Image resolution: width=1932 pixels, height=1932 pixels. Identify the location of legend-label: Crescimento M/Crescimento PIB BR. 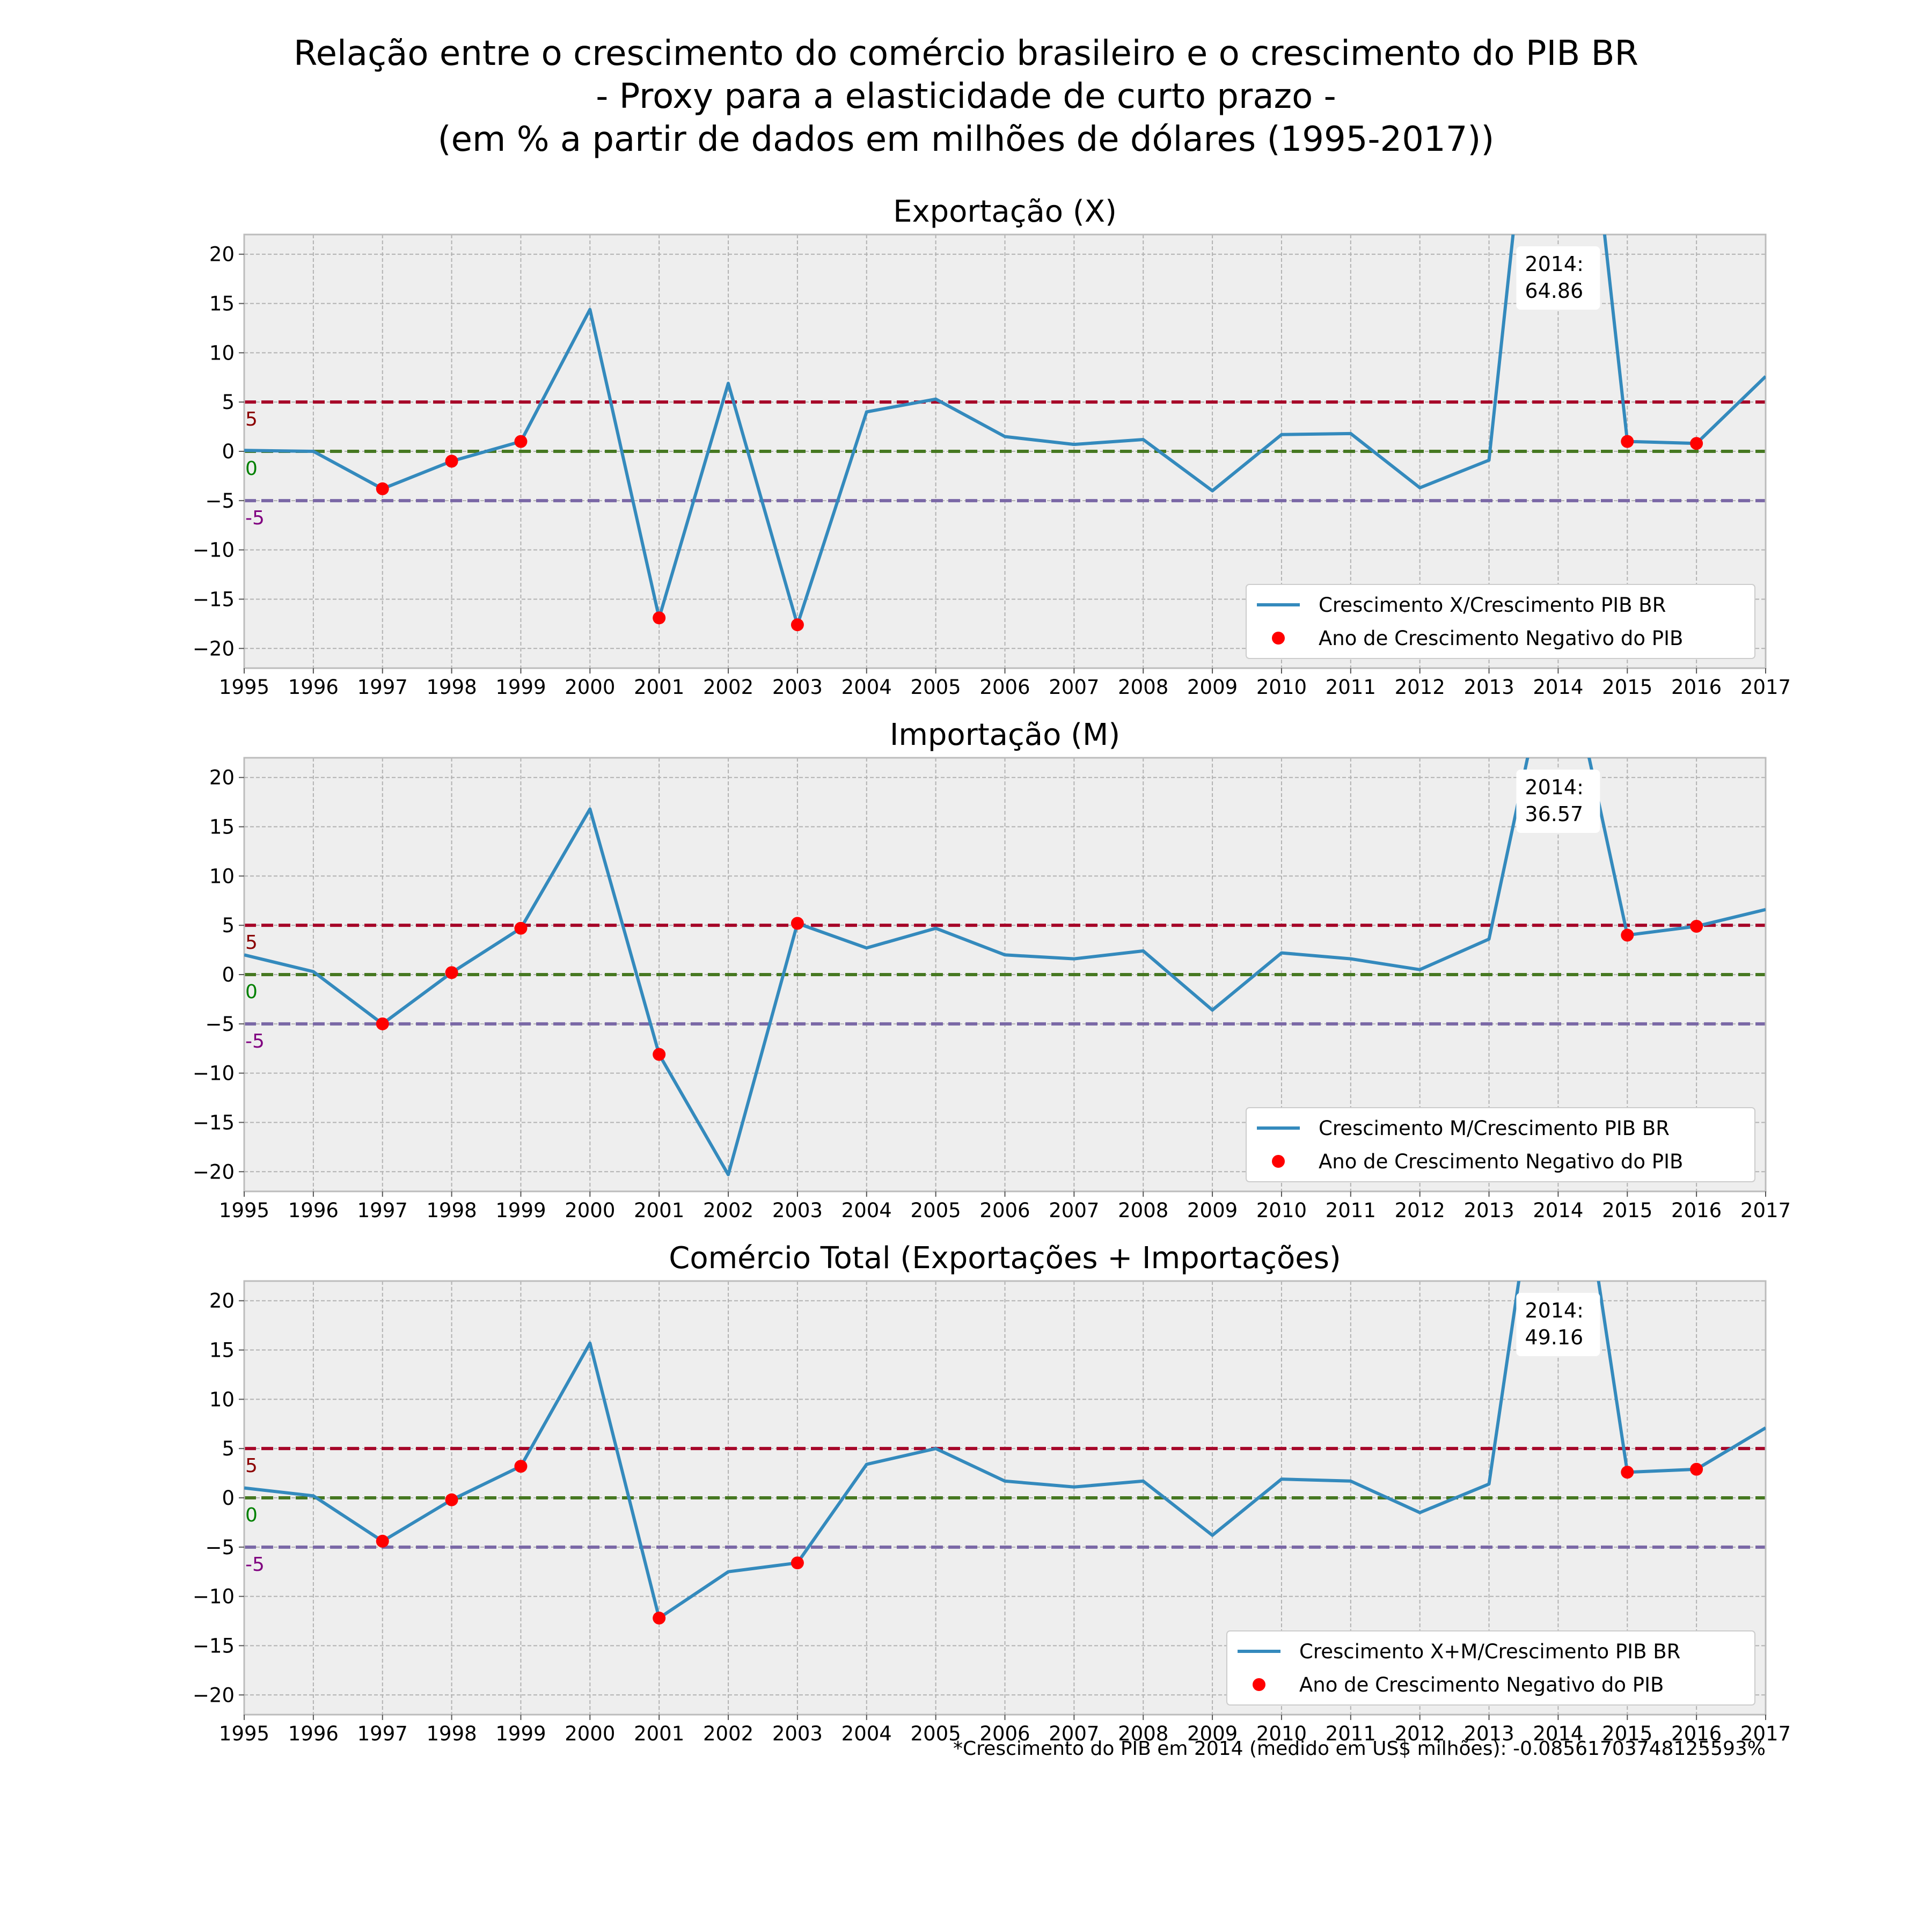
(1494, 1128).